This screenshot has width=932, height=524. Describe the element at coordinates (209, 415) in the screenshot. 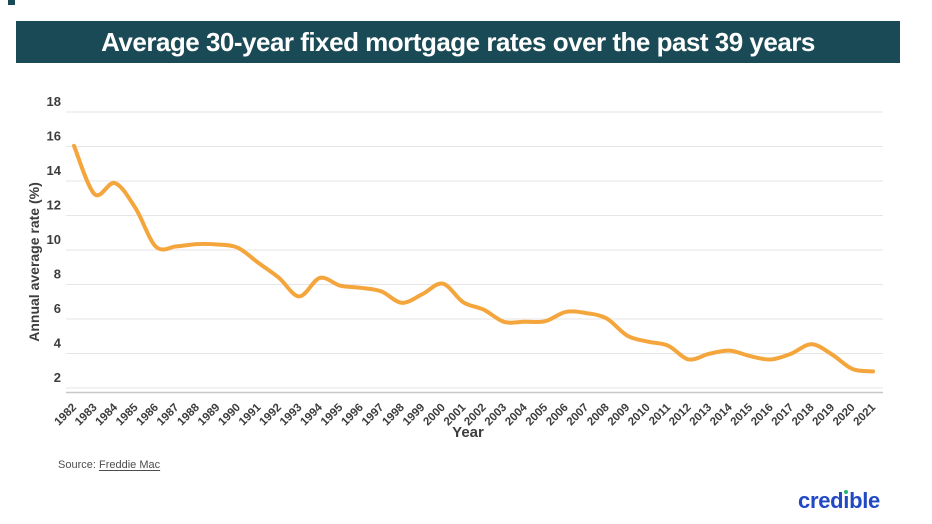

I see `x-tick-label-1989: 1989` at that location.